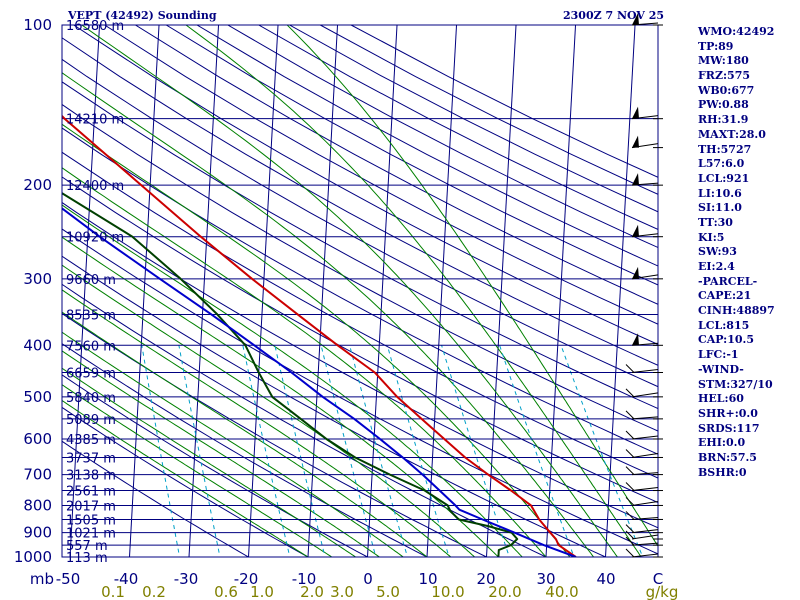  I want to click on chart-timestamp: 2300Z 7 NOV 25, so click(614, 15).